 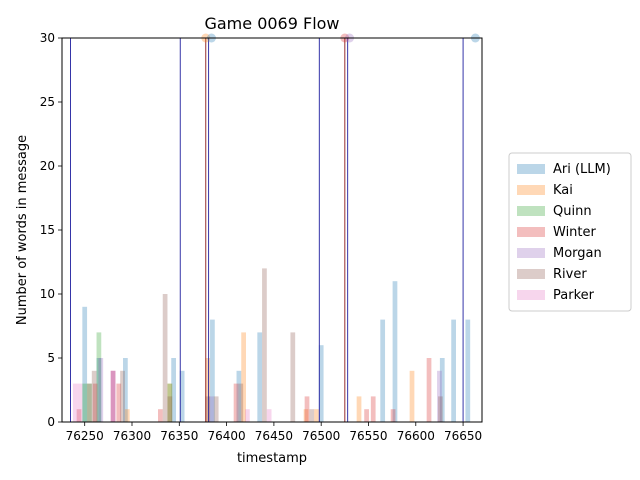 I want to click on y-axis: 0 5 10 15 20 25 30, so click(x=51, y=230).